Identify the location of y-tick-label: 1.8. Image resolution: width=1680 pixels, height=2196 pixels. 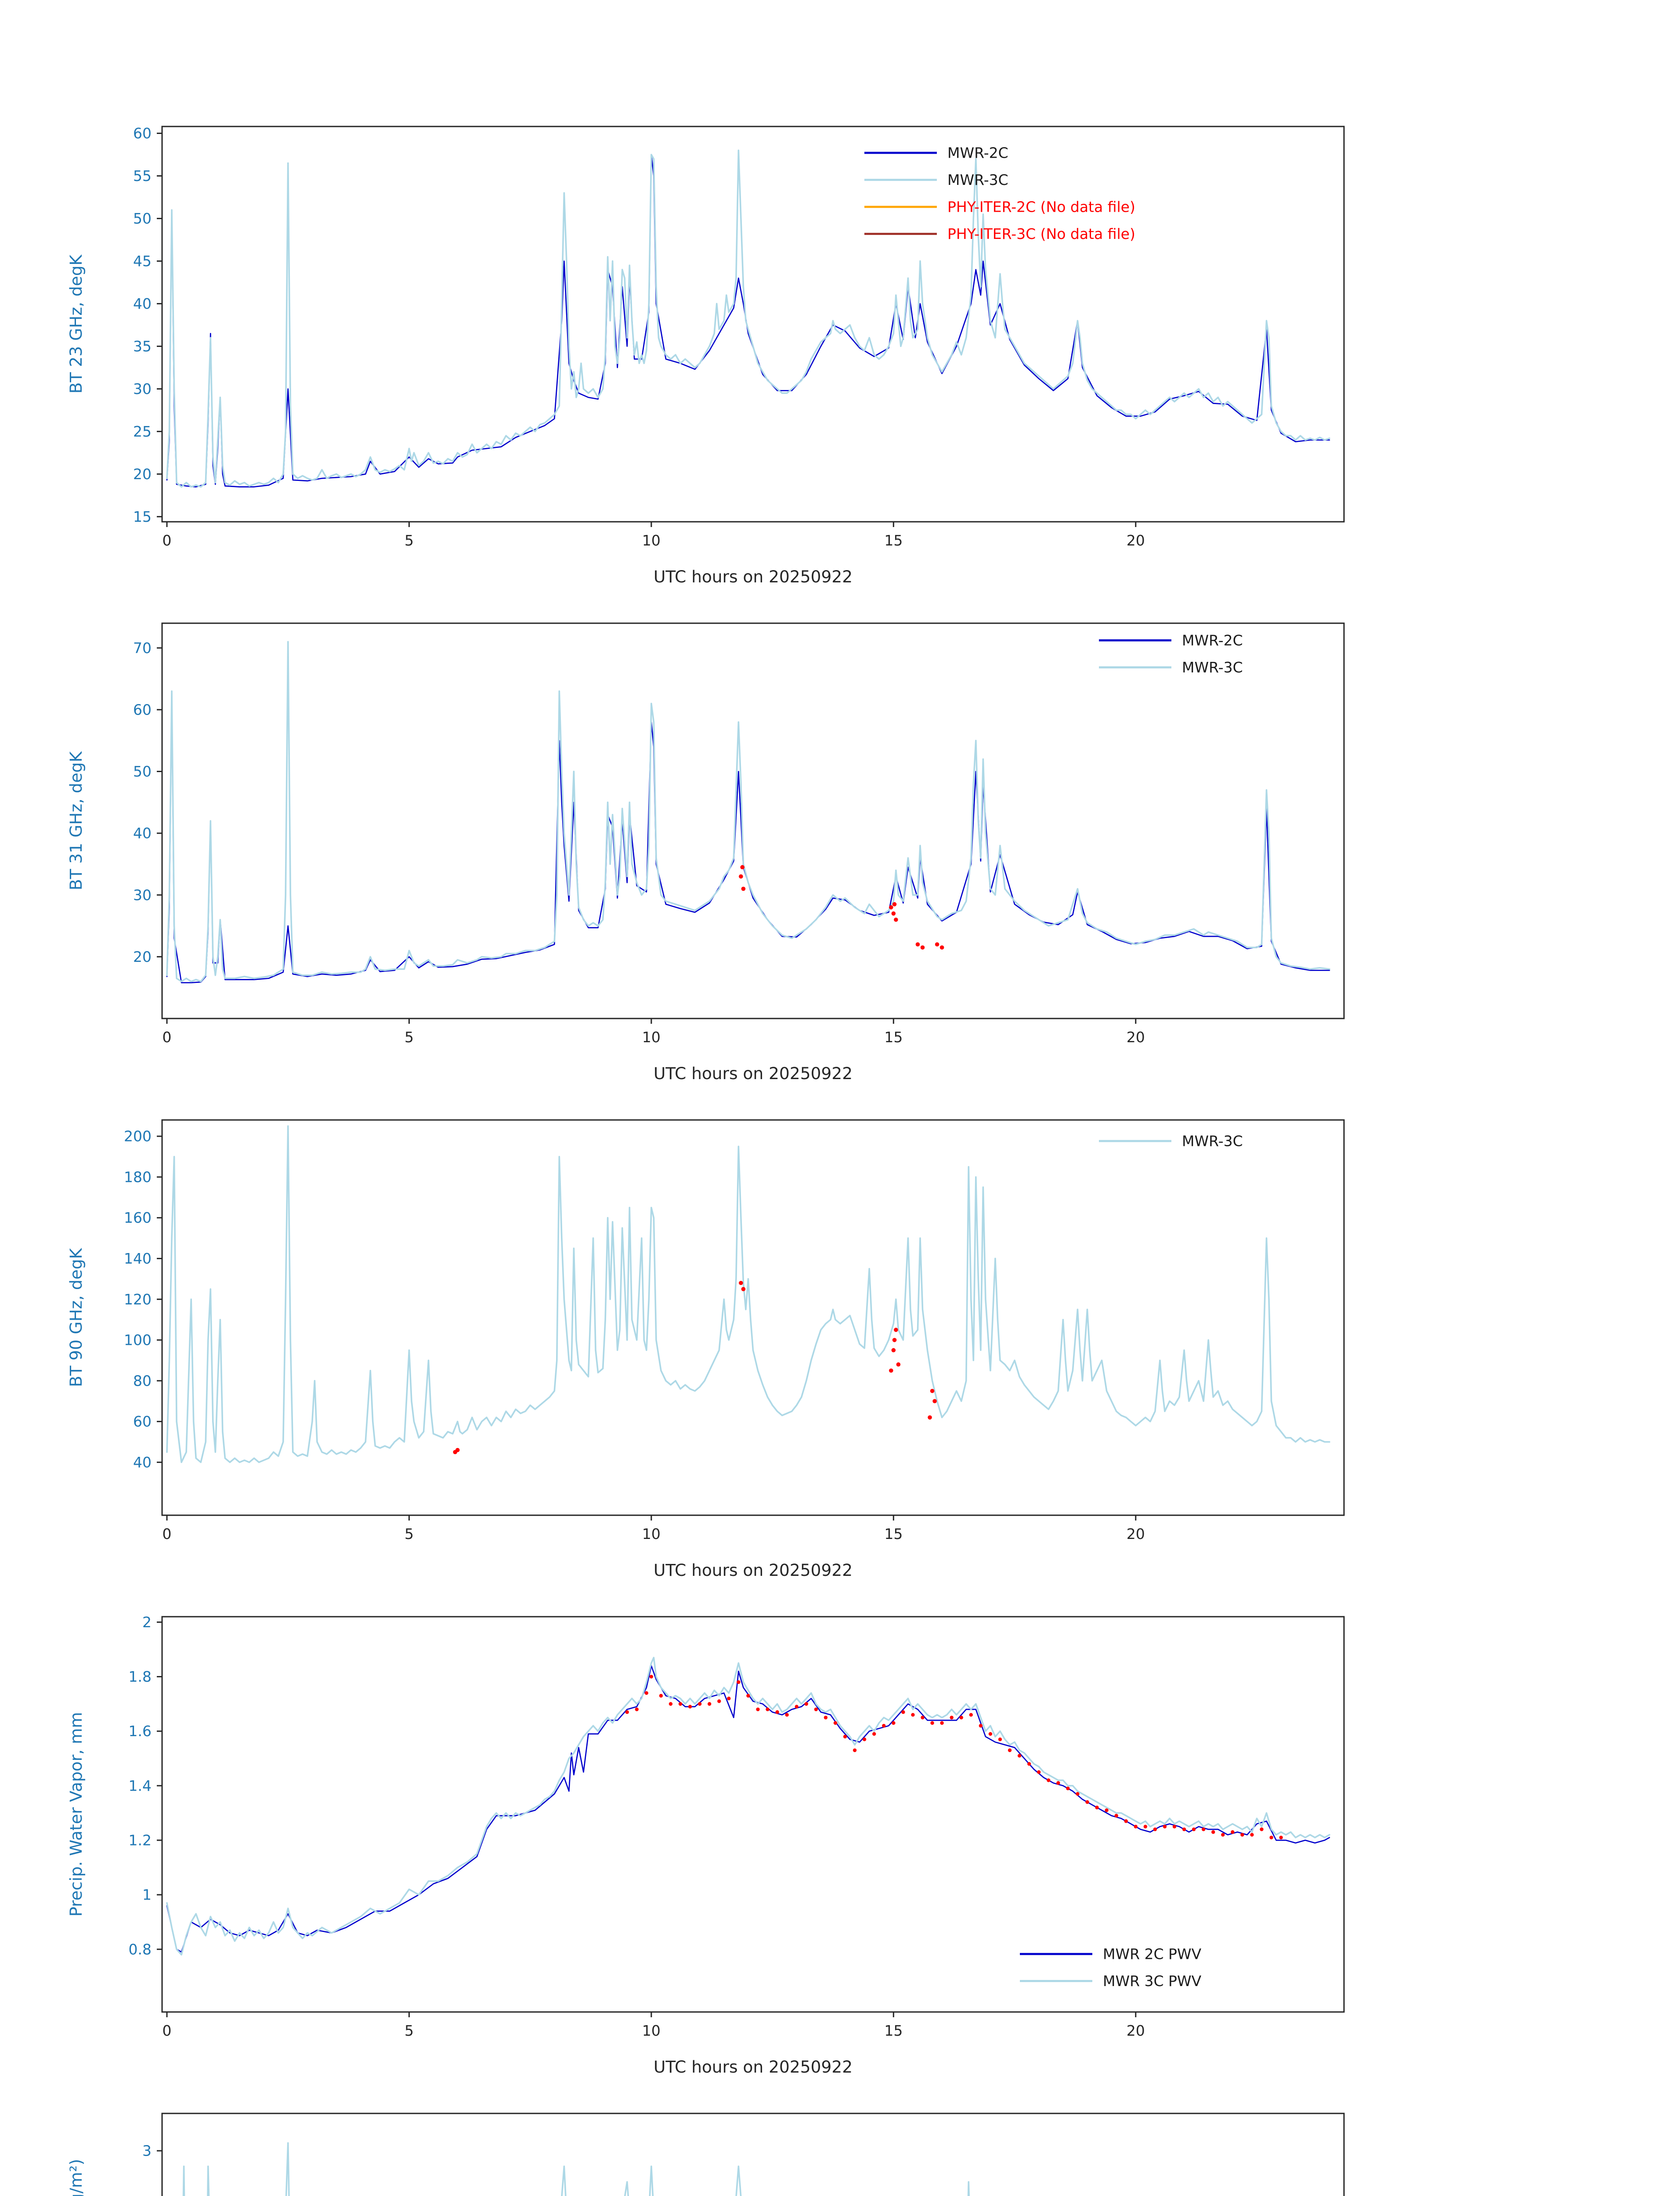
(140, 1676).